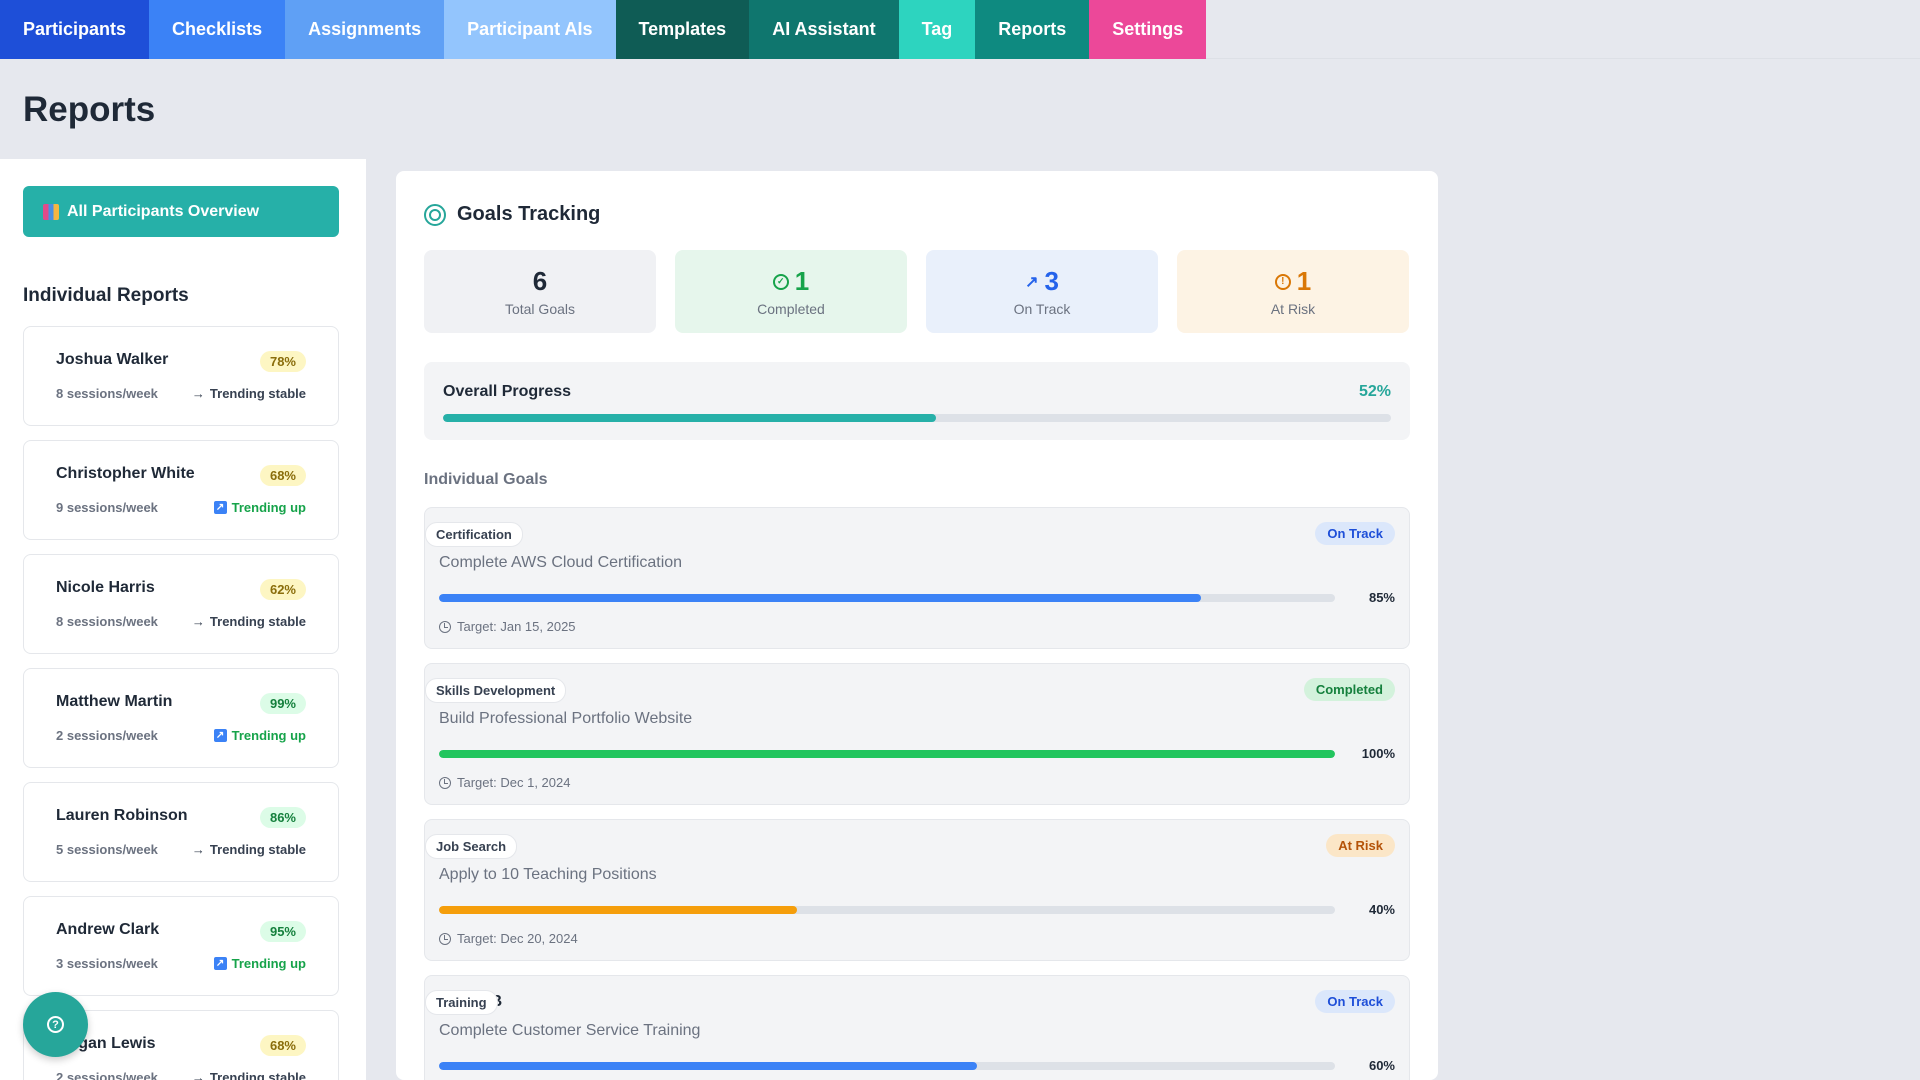 The height and width of the screenshot is (1080, 1920). What do you see at coordinates (824, 29) in the screenshot?
I see `tab-ai-assistant: AI Assistant` at bounding box center [824, 29].